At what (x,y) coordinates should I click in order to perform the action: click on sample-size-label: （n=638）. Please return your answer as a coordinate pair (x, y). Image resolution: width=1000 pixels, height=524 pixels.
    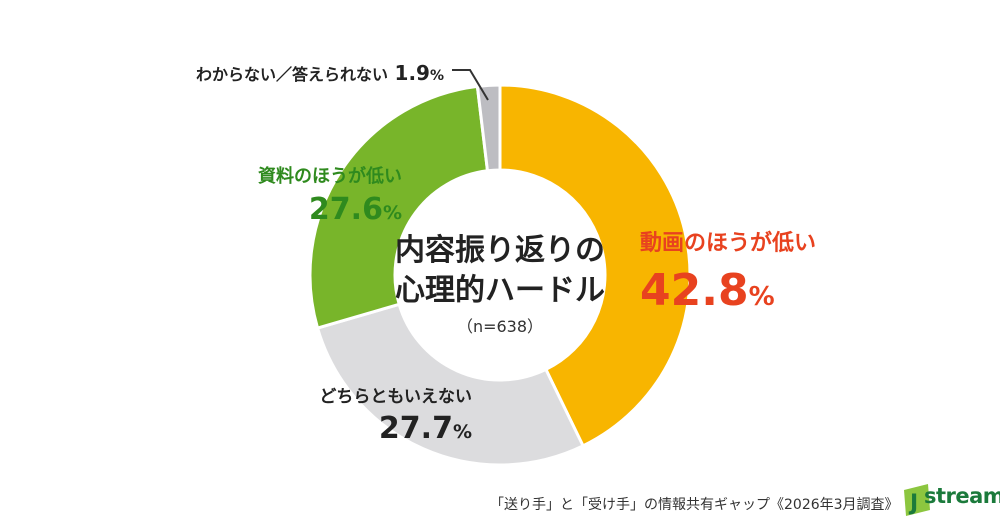
    Looking at the image, I should click on (500, 326).